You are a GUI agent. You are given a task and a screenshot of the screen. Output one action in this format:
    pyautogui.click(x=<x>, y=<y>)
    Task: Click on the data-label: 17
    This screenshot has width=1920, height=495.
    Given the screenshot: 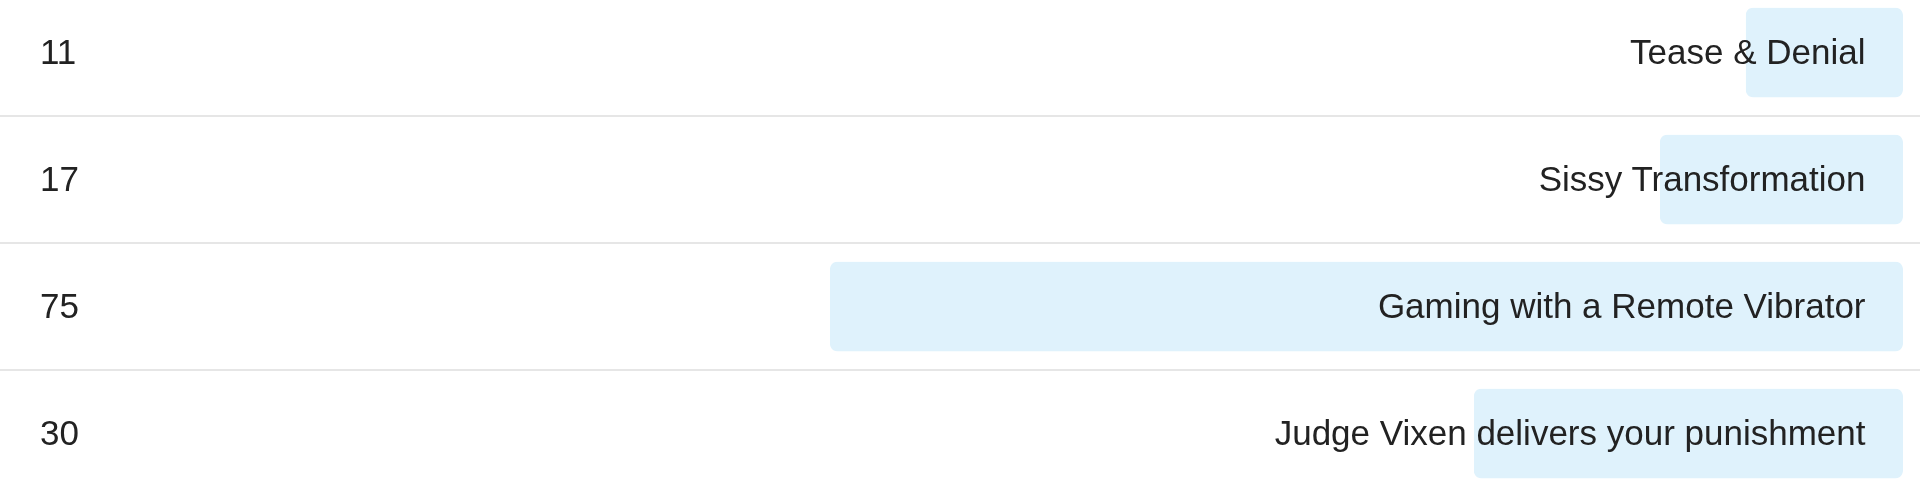 What is the action you would take?
    pyautogui.click(x=59, y=178)
    